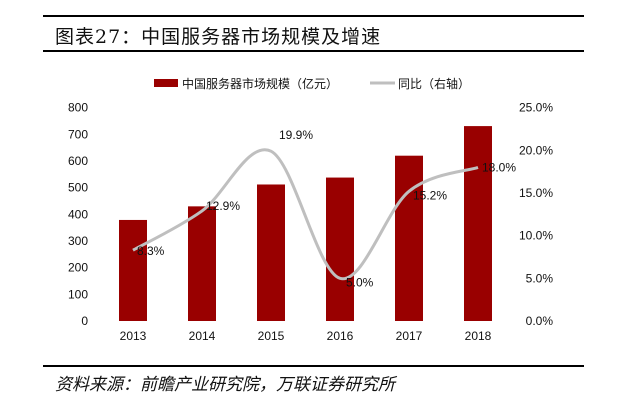  Describe the element at coordinates (78, 294) in the screenshot. I see `y-left-tick: 100` at that location.